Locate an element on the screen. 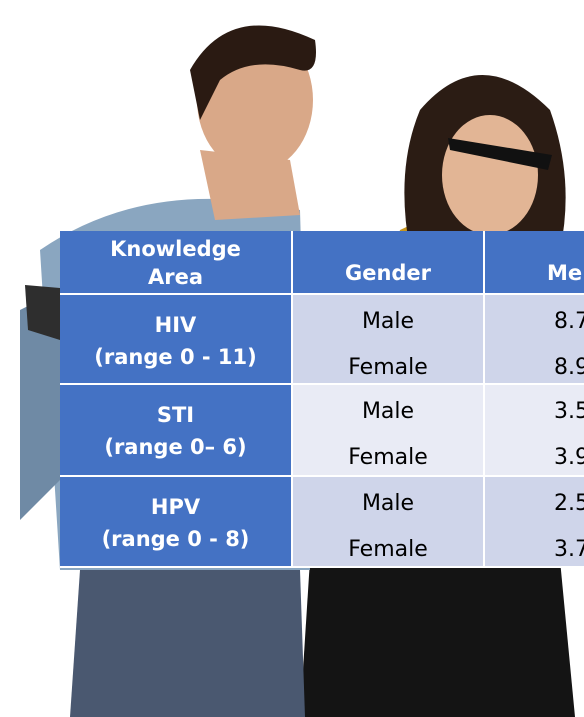 The width and height of the screenshot is (584, 717). area-title: HIV is located at coordinates (175, 325).